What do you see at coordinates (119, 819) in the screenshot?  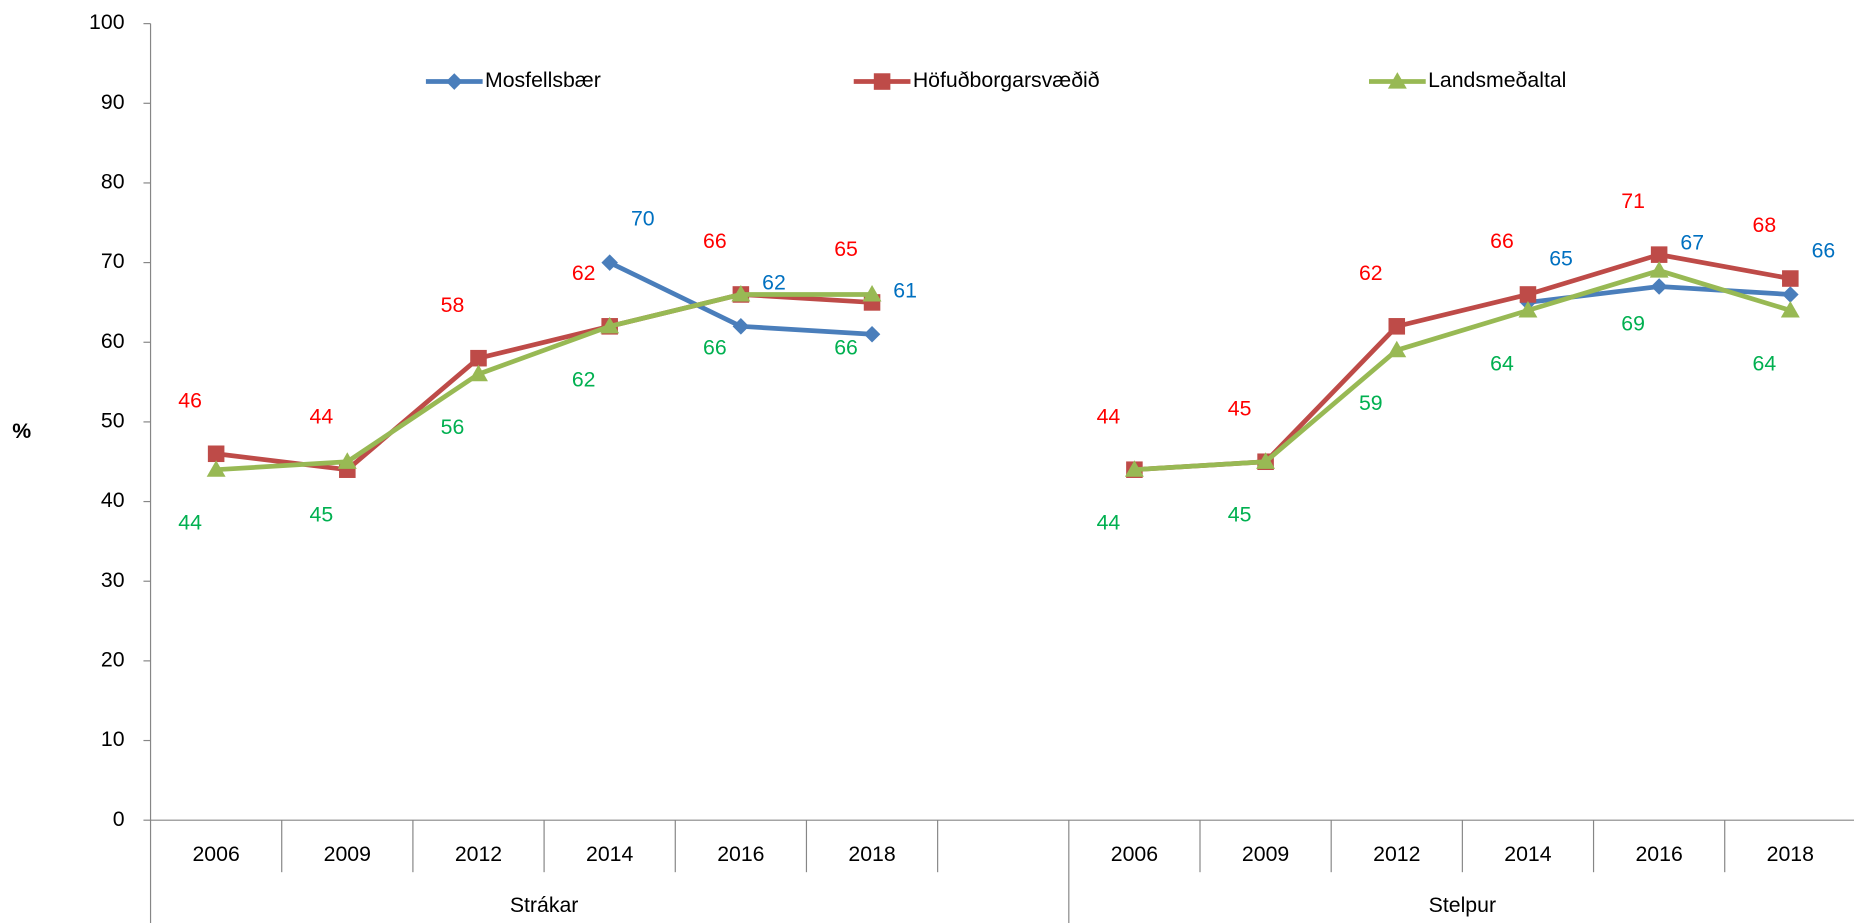 I see `y-tick-label: 0` at bounding box center [119, 819].